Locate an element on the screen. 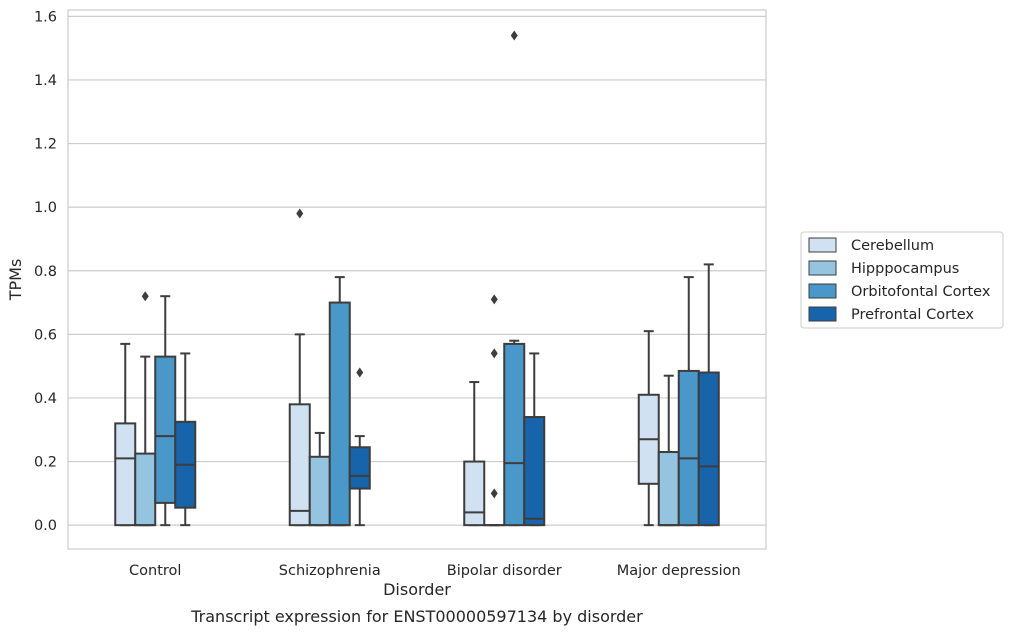 The width and height of the screenshot is (1014, 635). x-axis-title: Disorder is located at coordinates (417, 589).